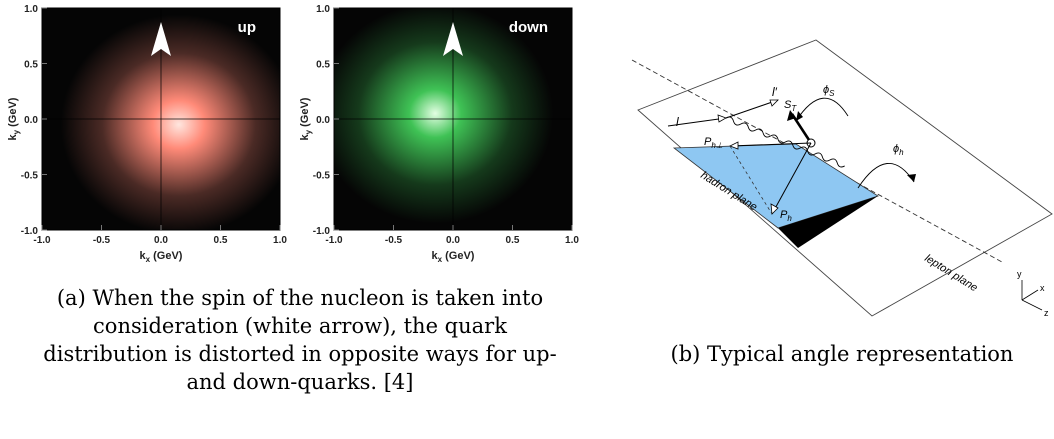 The height and width of the screenshot is (439, 1054). Describe the element at coordinates (751, 180) in the screenshot. I see `projection-dashed` at that location.